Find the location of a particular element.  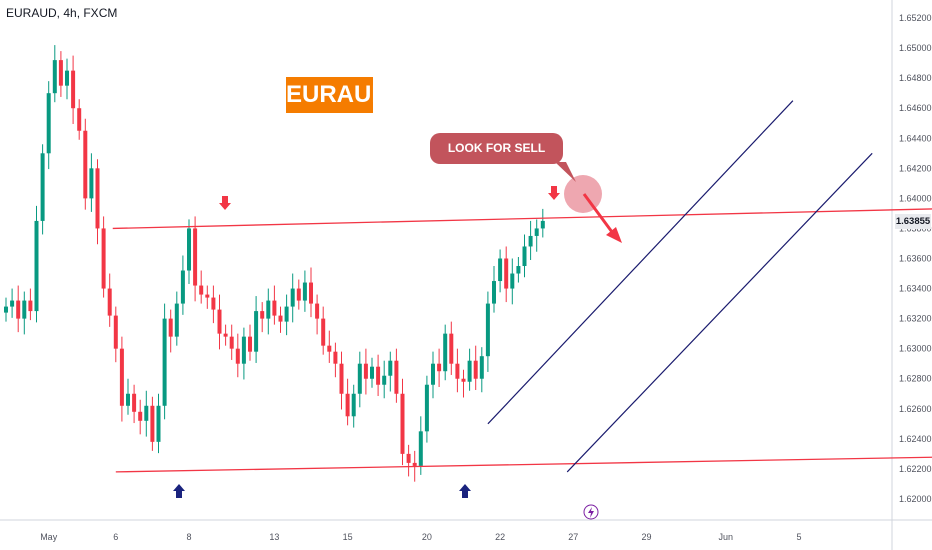

price-tick-label: 1.62200 is located at coordinates (915, 469).